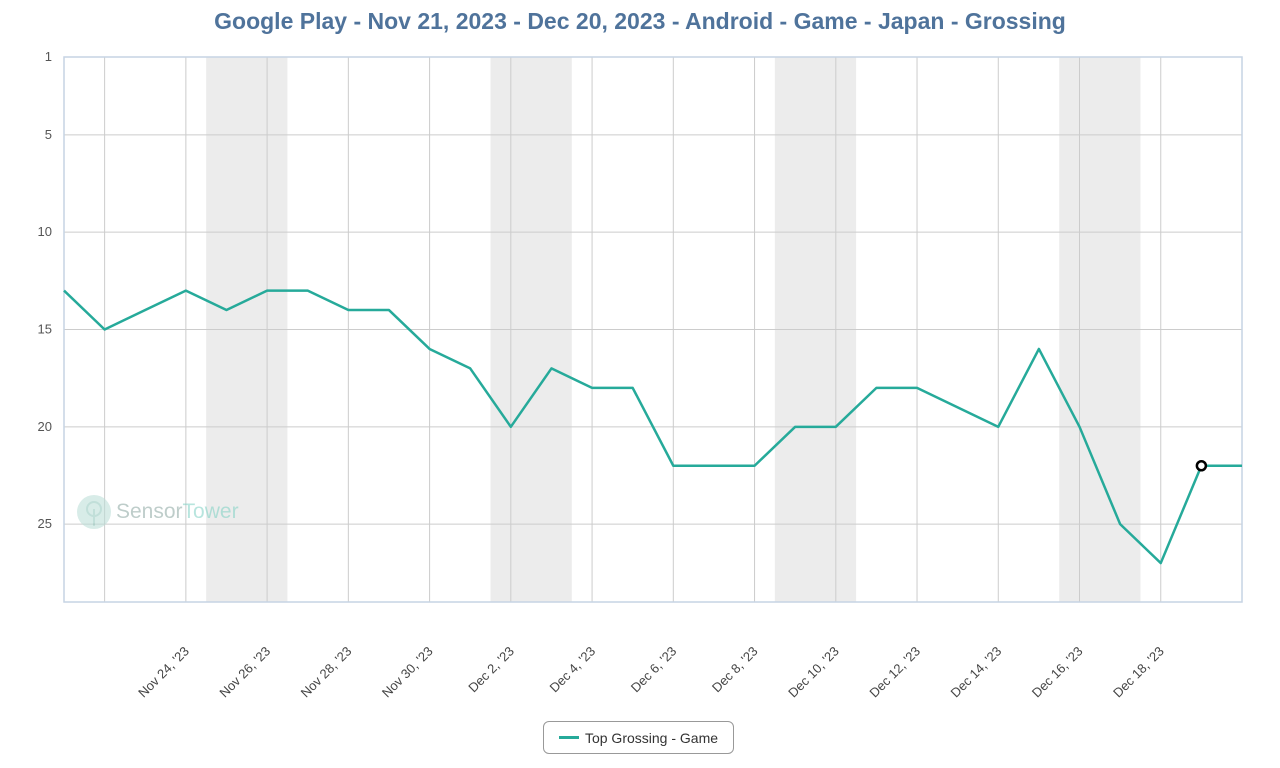 This screenshot has height=768, width=1280. What do you see at coordinates (735, 670) in the screenshot?
I see `x-tick-label: Dec 8, '23` at bounding box center [735, 670].